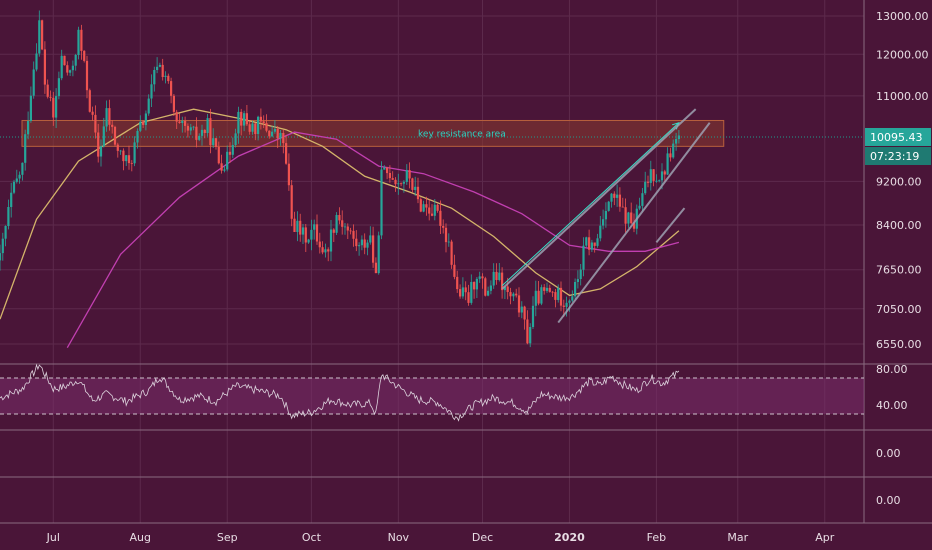 Image resolution: width=932 pixels, height=550 pixels. I want to click on month-label: Sep, so click(227, 537).